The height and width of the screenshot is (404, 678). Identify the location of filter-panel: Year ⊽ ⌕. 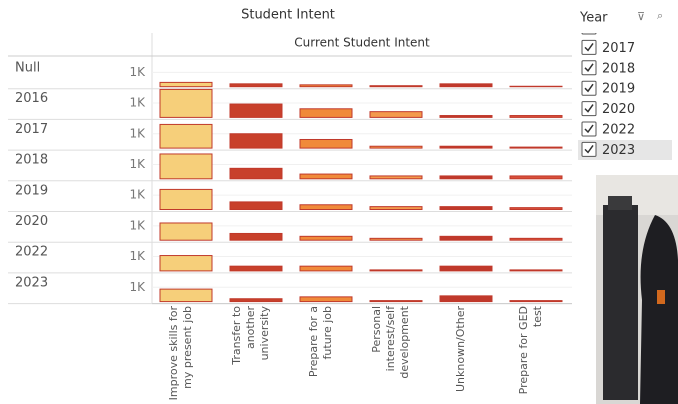
(625, 84).